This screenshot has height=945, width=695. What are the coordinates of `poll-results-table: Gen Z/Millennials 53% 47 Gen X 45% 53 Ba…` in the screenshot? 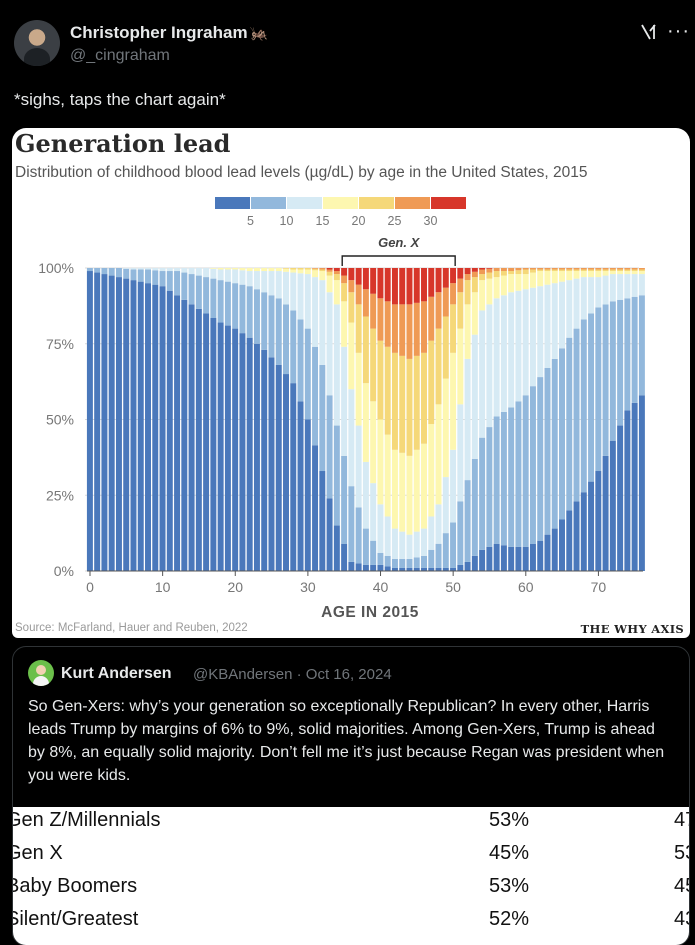 It's located at (351, 876).